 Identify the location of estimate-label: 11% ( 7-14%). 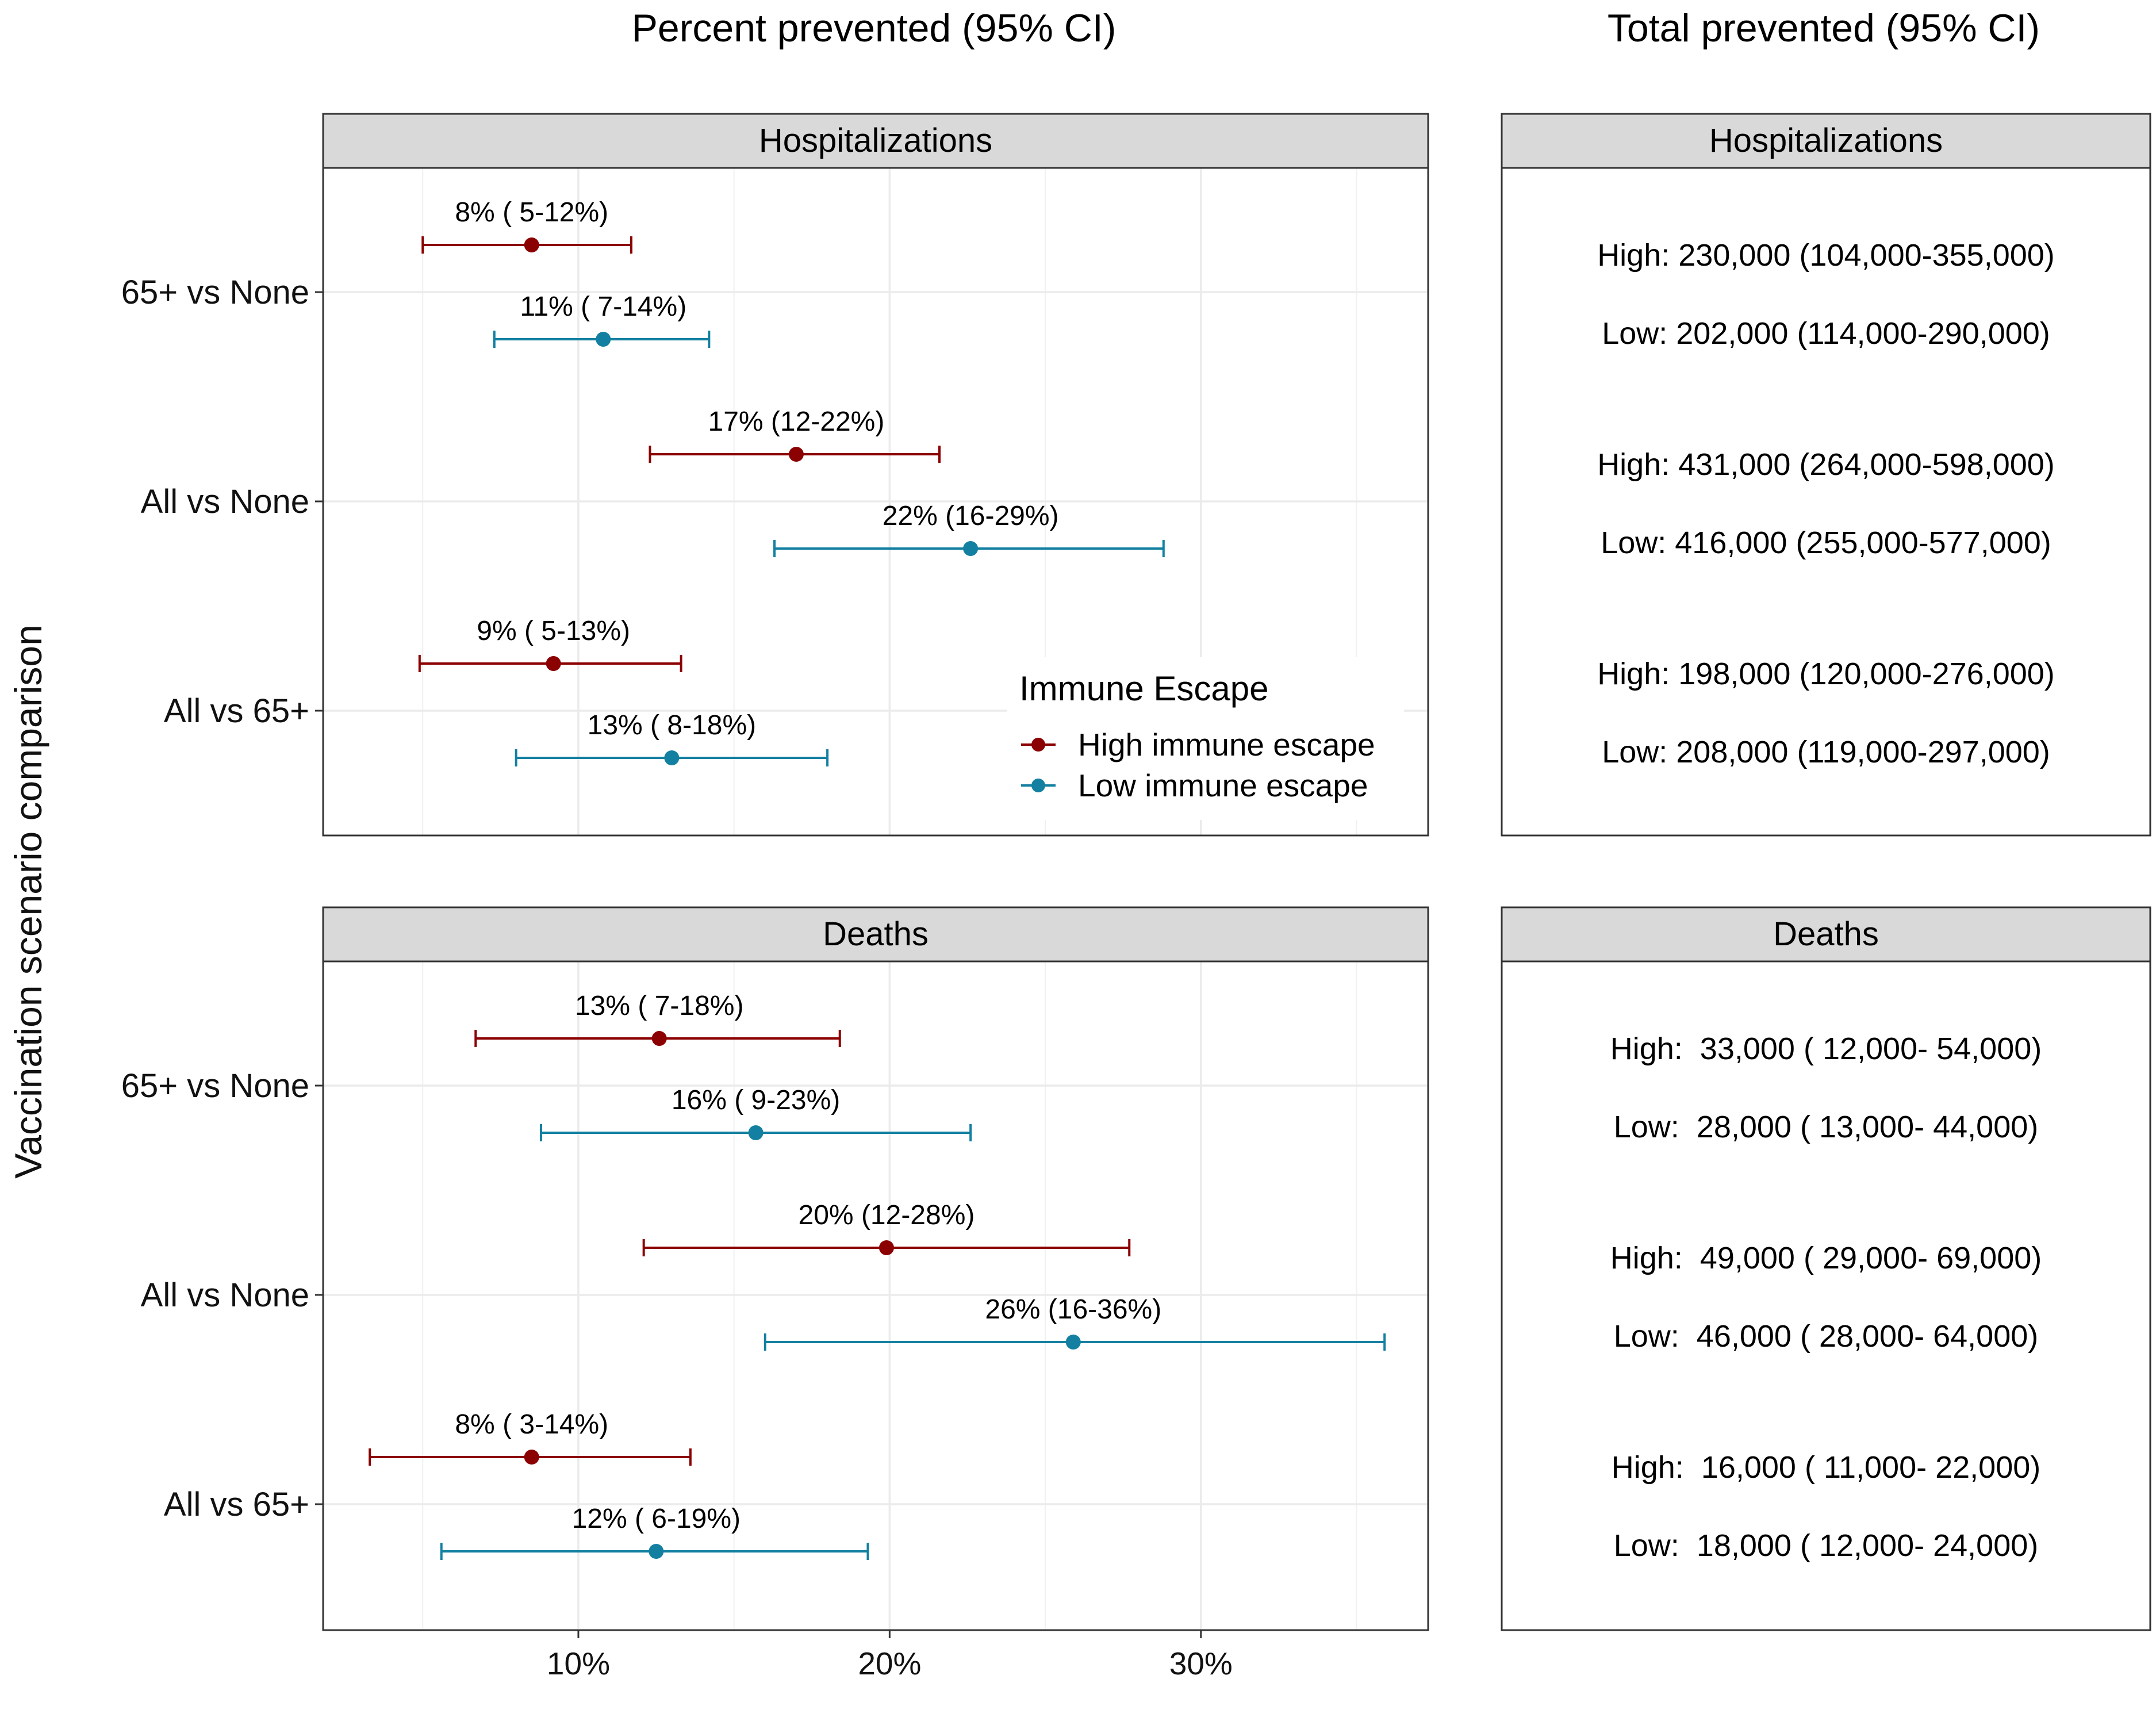
(603, 307).